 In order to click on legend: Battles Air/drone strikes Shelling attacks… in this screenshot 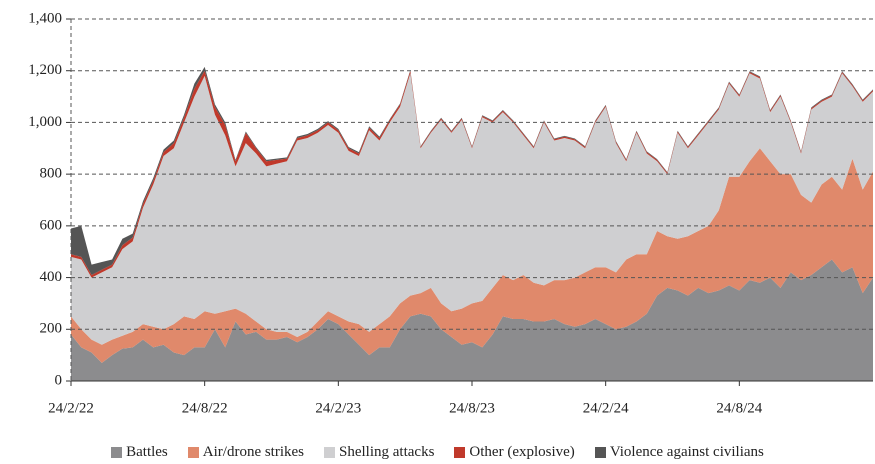, I will do `click(437, 452)`.